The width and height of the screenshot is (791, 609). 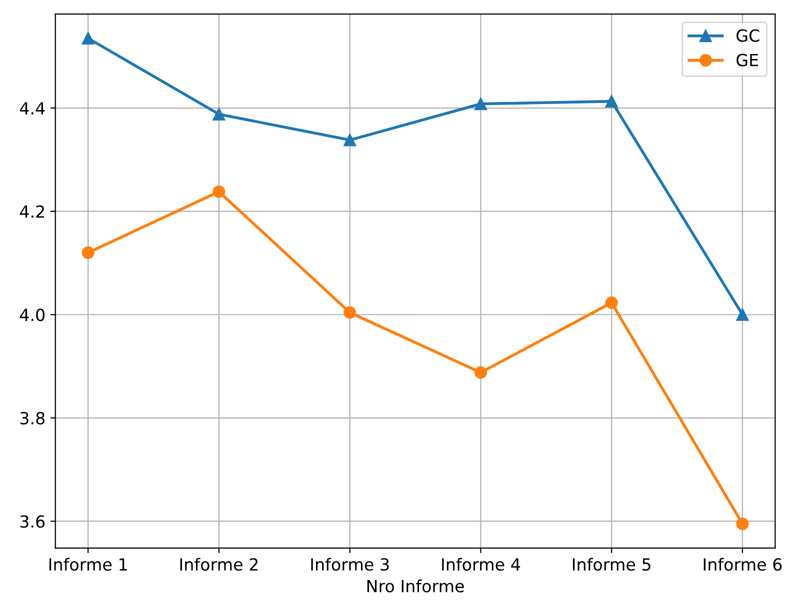 What do you see at coordinates (32, 211) in the screenshot?
I see `y-tick-label: 4.2` at bounding box center [32, 211].